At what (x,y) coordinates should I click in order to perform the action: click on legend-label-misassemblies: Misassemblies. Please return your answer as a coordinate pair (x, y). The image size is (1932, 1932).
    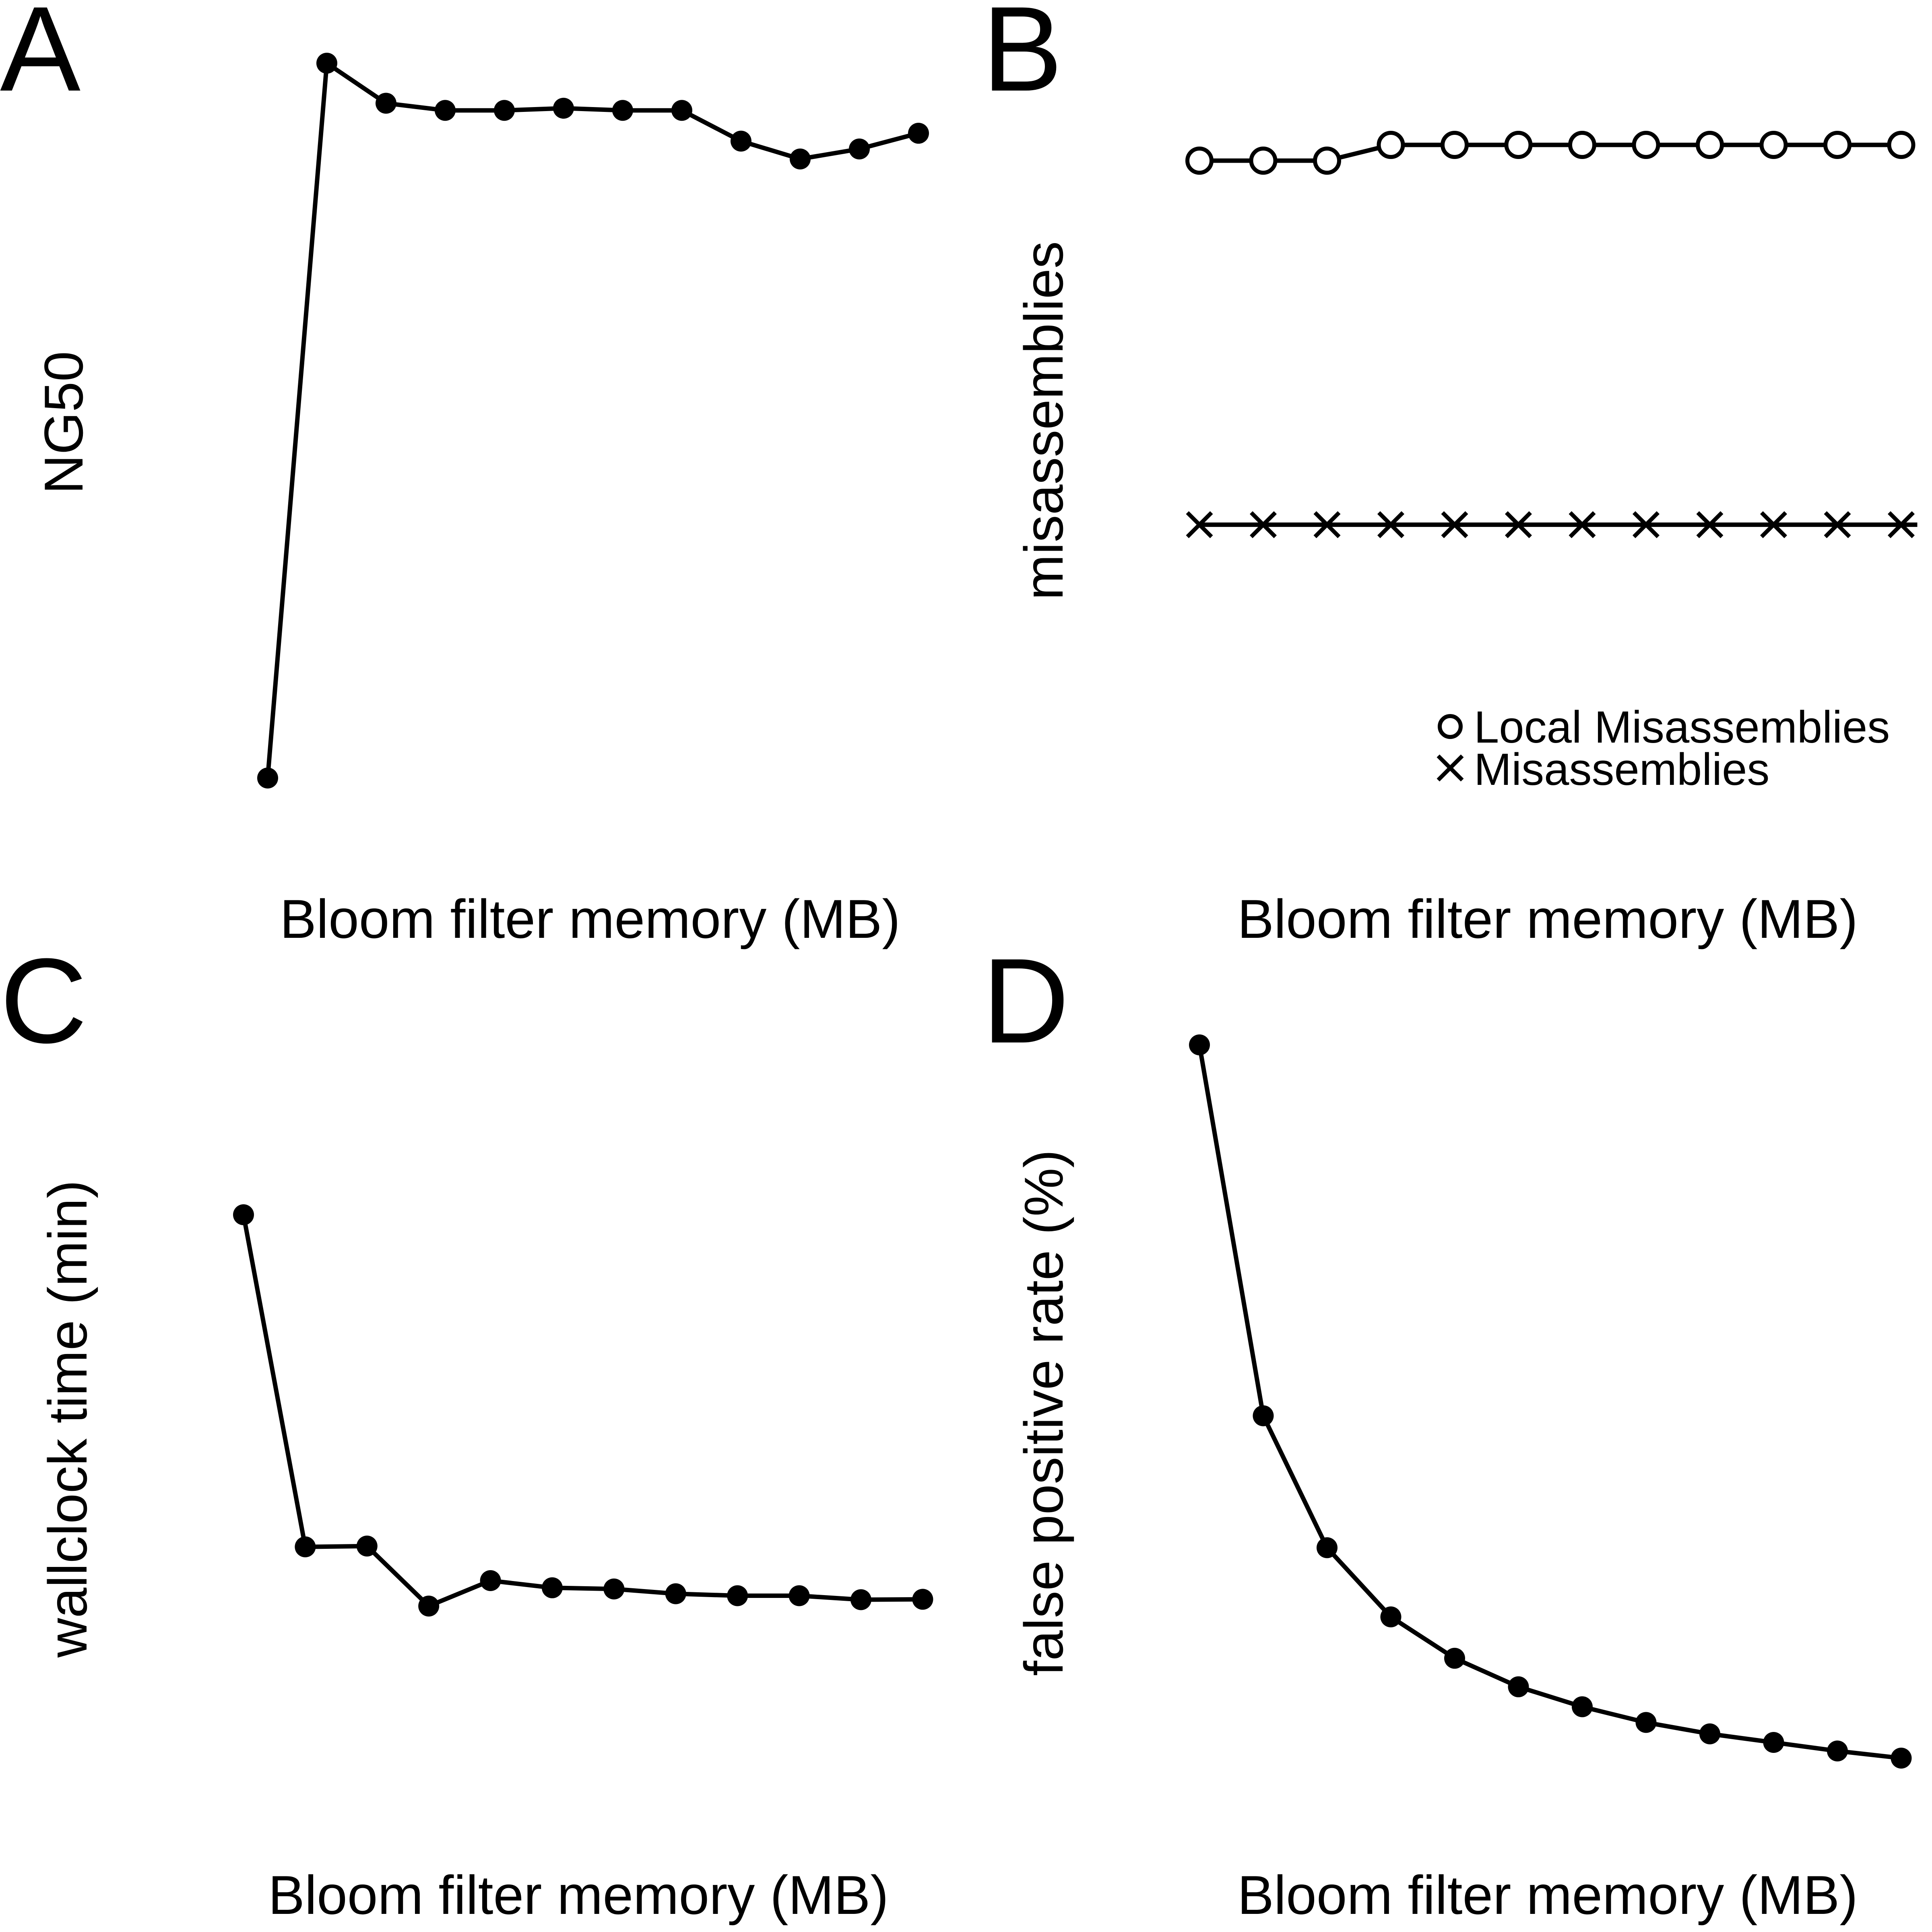
    Looking at the image, I should click on (1621, 769).